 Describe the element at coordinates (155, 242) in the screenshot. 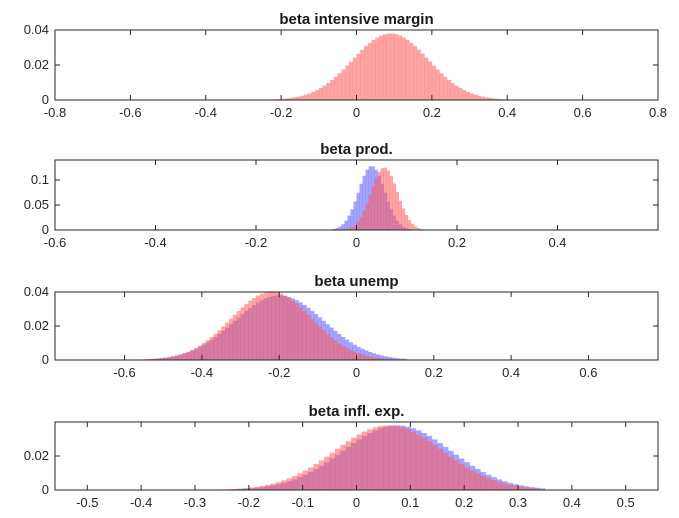

I see `x-tick-label: -0.4` at that location.